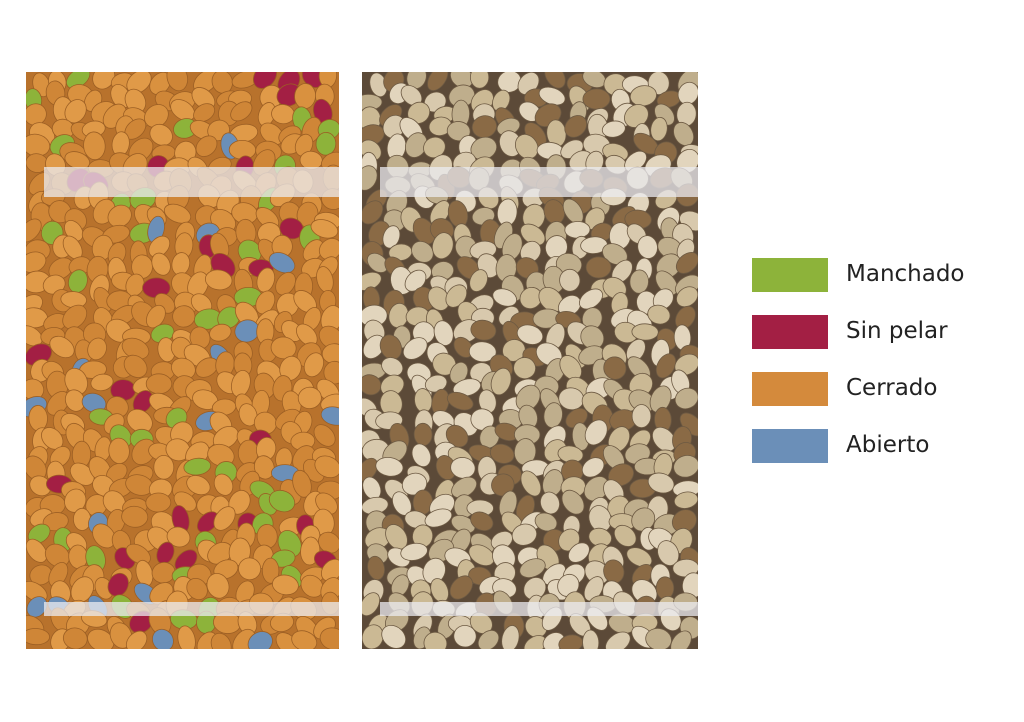 The width and height of the screenshot is (1024, 722). I want to click on legend-item-abierto: Abierto, so click(872, 446).